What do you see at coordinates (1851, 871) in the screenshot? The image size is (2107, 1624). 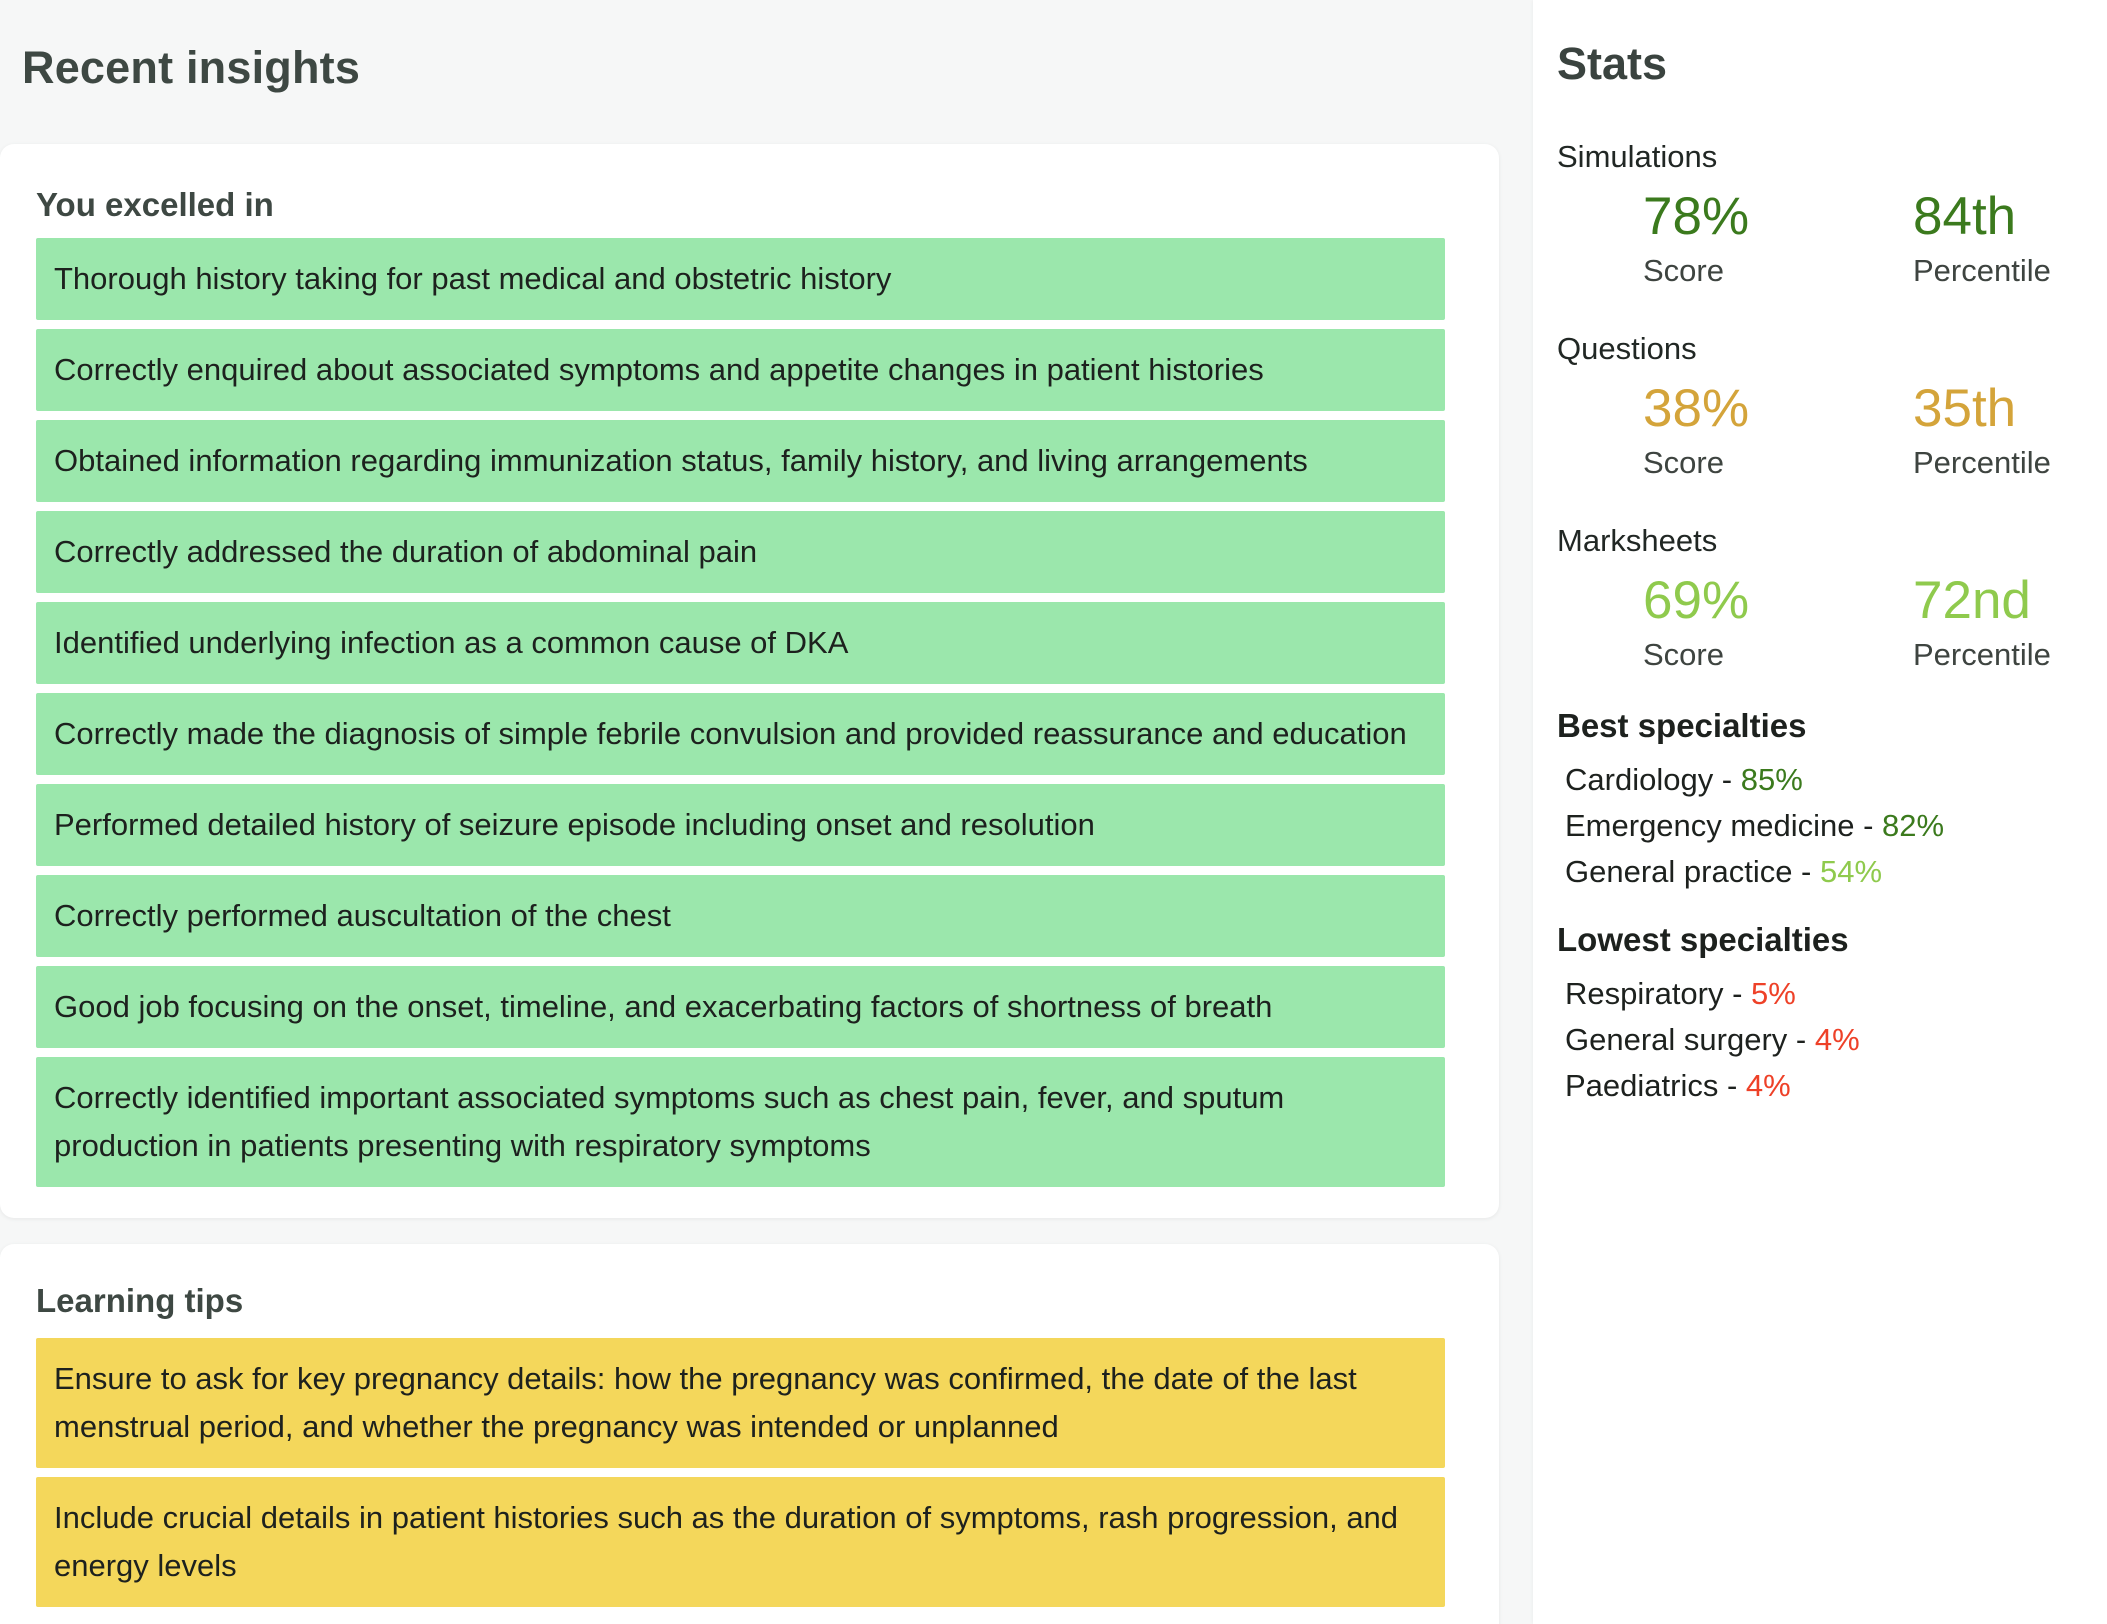 I see `specialty-value: 54%` at bounding box center [1851, 871].